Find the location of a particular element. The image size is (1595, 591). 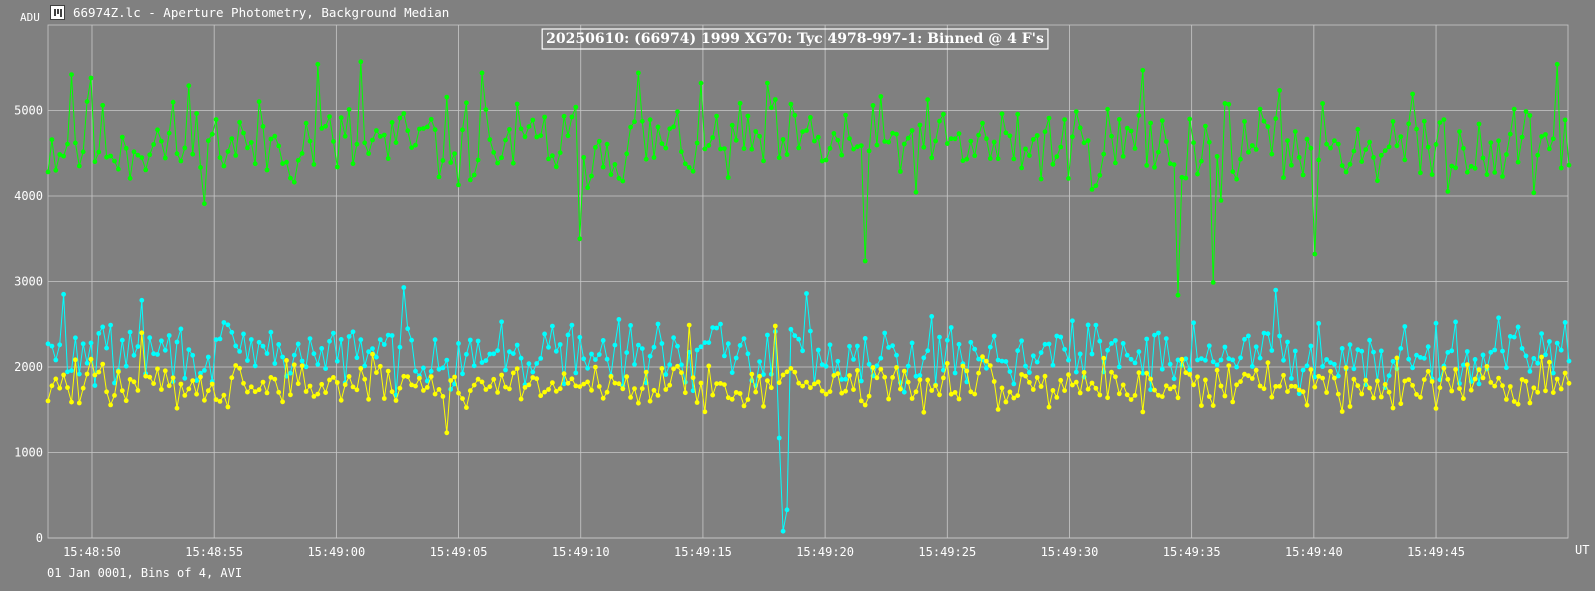

x-tick-label: 15:49:05 is located at coordinates (459, 552).